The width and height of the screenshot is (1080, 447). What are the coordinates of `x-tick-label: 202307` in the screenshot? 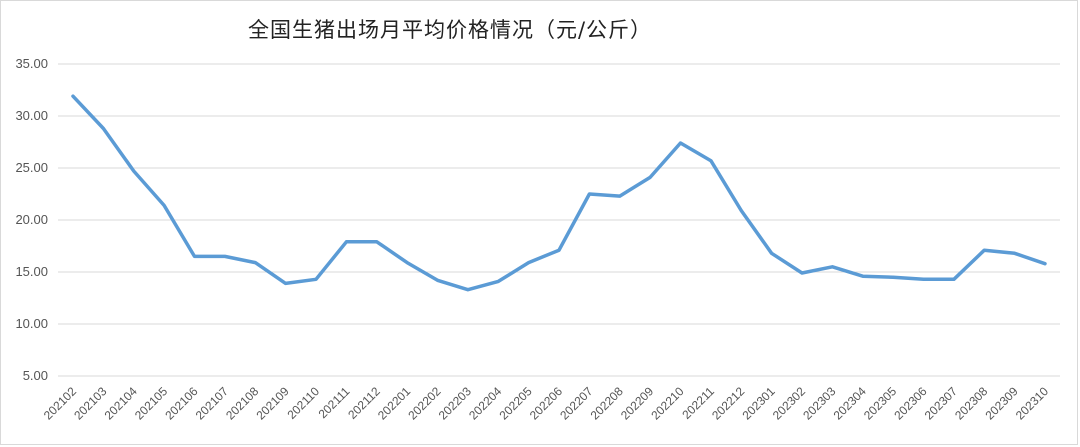 It's located at (941, 403).